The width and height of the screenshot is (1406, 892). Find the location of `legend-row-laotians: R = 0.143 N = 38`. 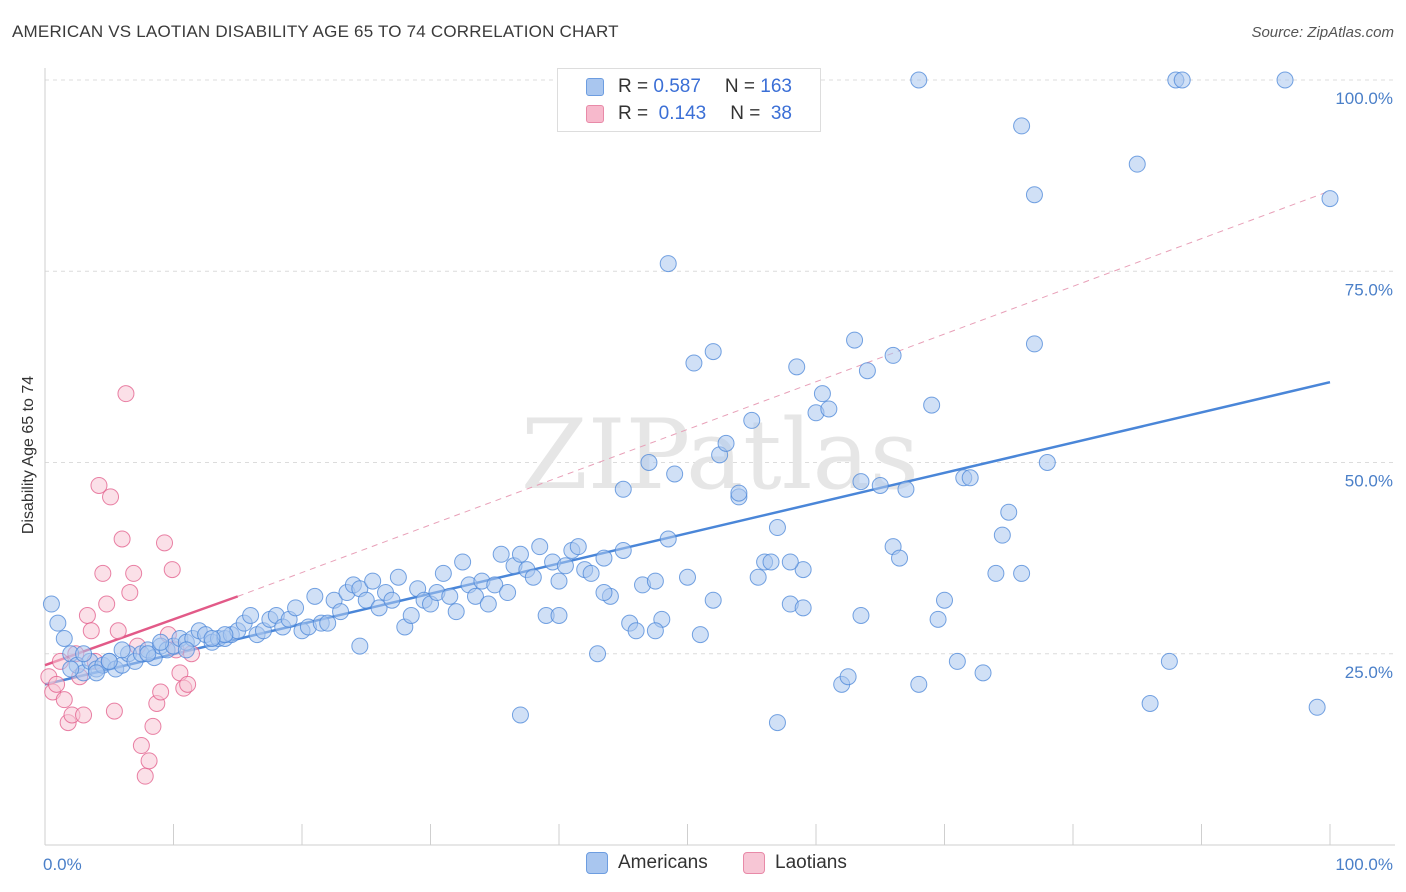

legend-row-laotians: R = 0.143 N = 38 is located at coordinates (675, 114).